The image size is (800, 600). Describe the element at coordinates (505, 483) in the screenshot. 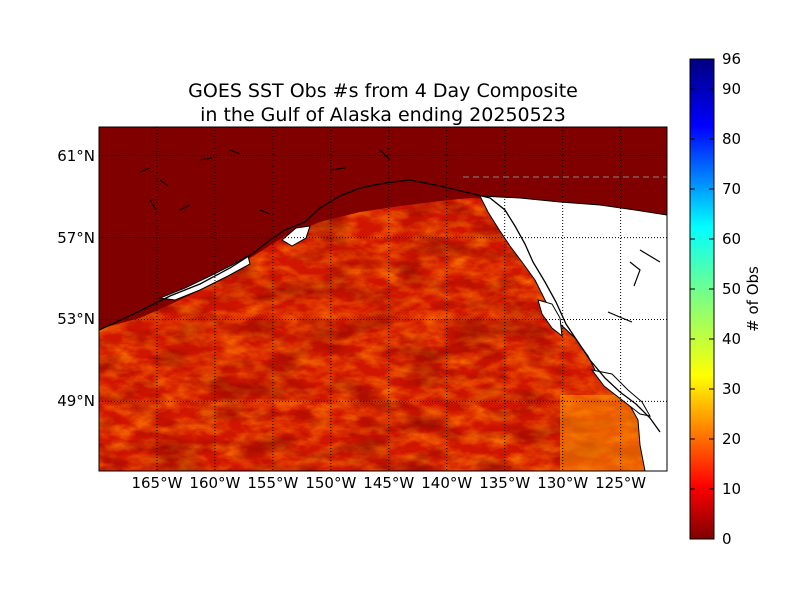

I see `longitude-label: 135°W` at that location.